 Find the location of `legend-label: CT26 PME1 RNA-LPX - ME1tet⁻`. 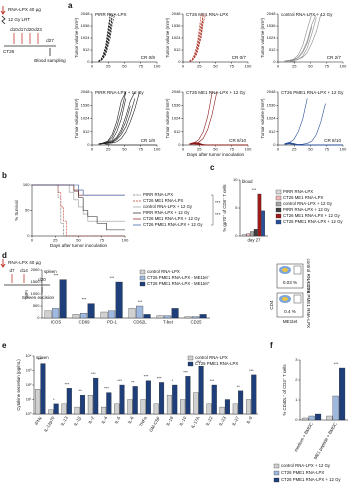

legend-label: CT26 PME1 RNA-LPX - ME1tet⁻ is located at coordinates (178, 277).